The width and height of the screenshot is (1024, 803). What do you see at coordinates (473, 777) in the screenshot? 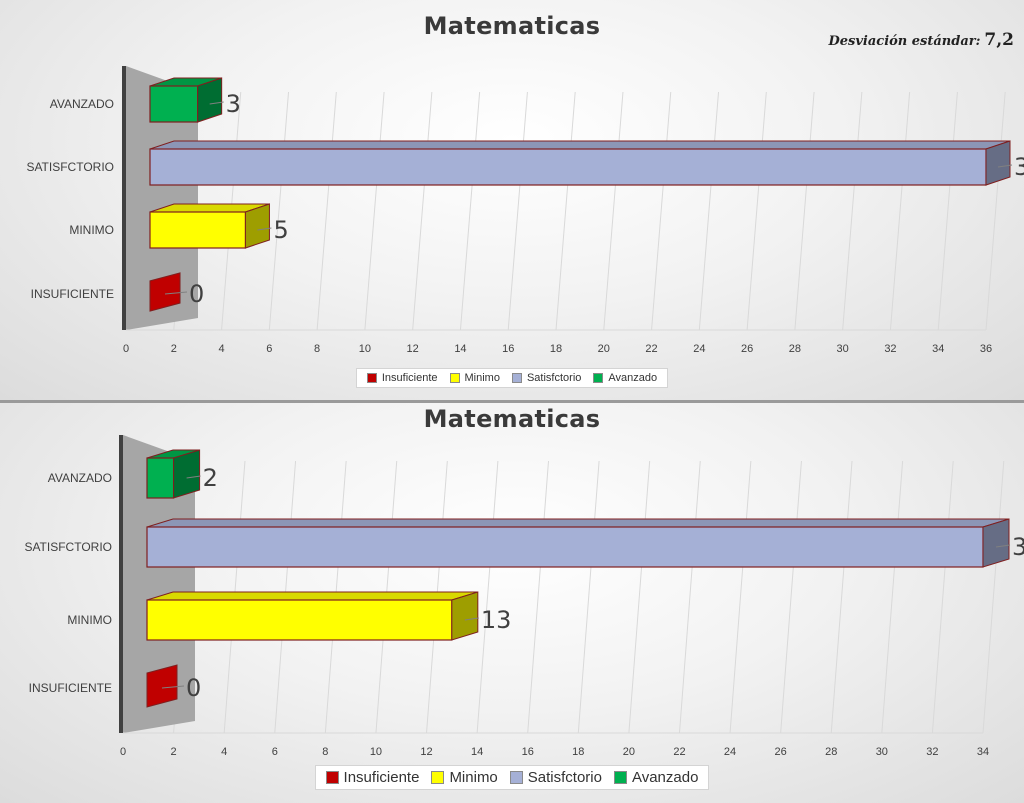
I see `legend-label: Minimo` at bounding box center [473, 777].